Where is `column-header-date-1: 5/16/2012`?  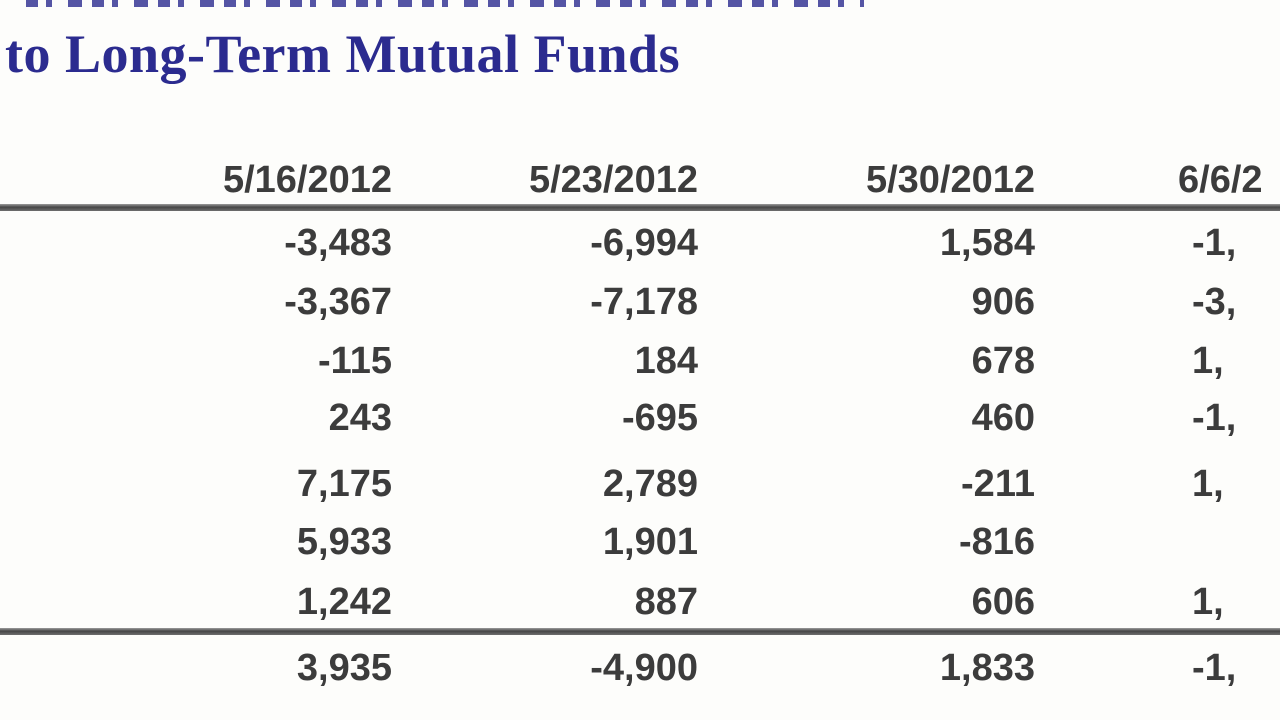 column-header-date-1: 5/16/2012 is located at coordinates (307, 180).